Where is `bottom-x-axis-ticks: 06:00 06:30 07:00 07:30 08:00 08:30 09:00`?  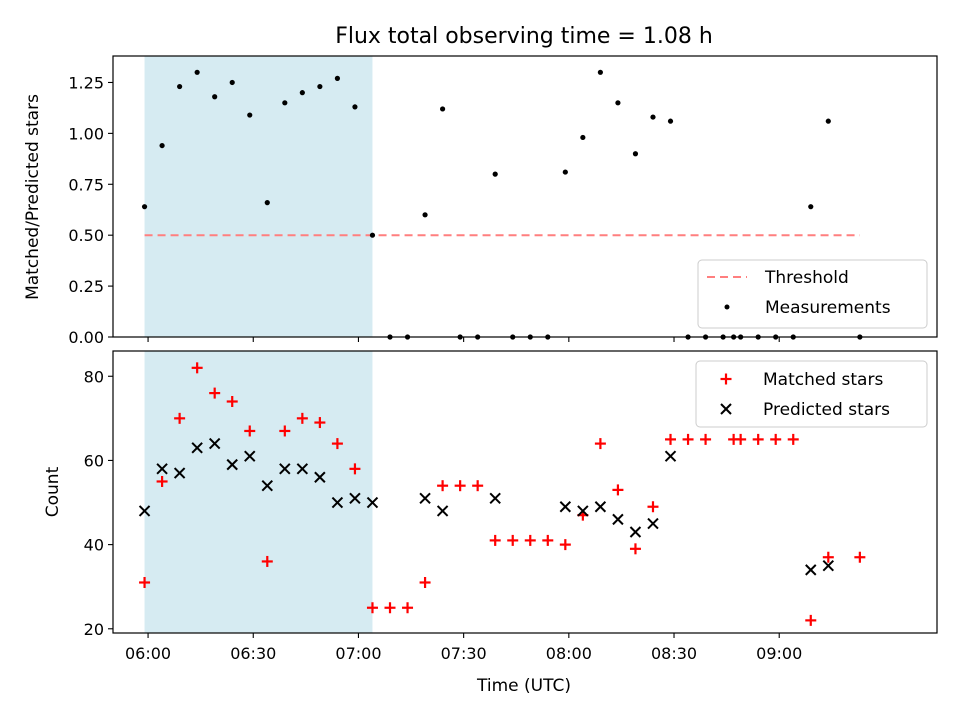 bottom-x-axis-ticks: 06:00 06:30 07:00 07:30 08:00 08:30 09:00 is located at coordinates (463, 648).